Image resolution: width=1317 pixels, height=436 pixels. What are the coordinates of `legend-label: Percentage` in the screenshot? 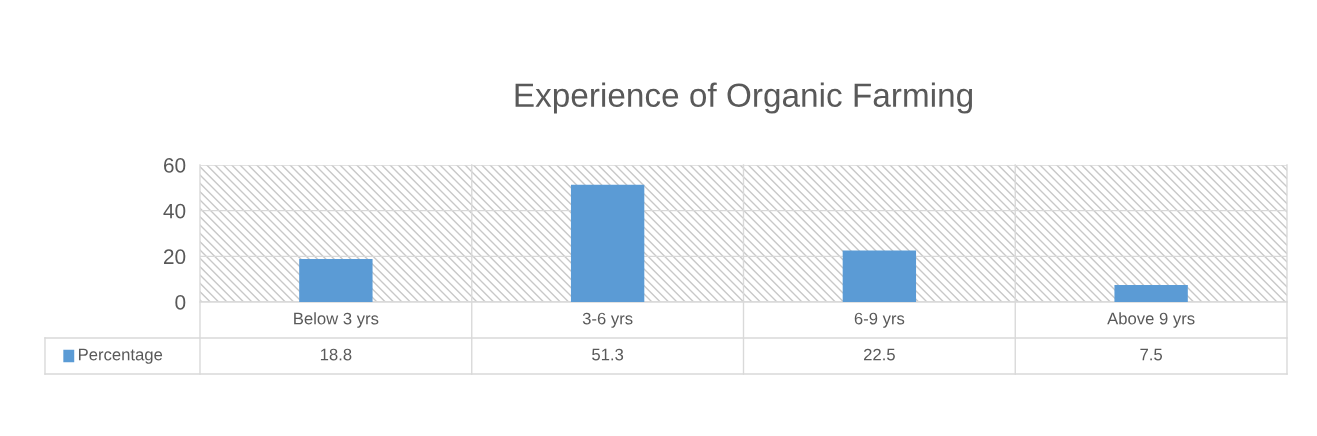 It's located at (120, 356).